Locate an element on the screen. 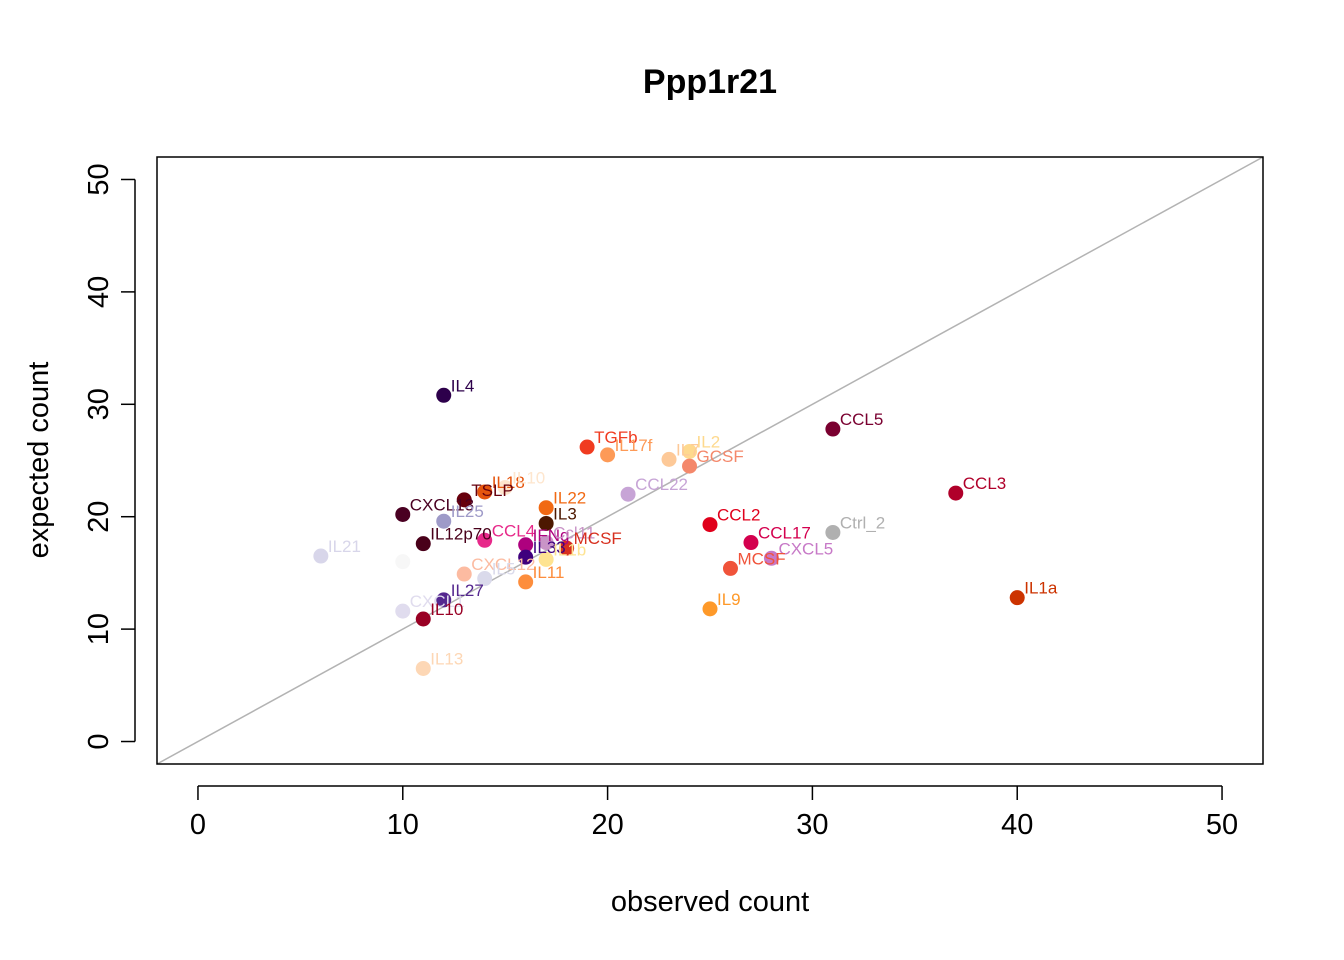 This screenshot has height=960, width=1344. point-label: CCL4 is located at coordinates (513, 530).